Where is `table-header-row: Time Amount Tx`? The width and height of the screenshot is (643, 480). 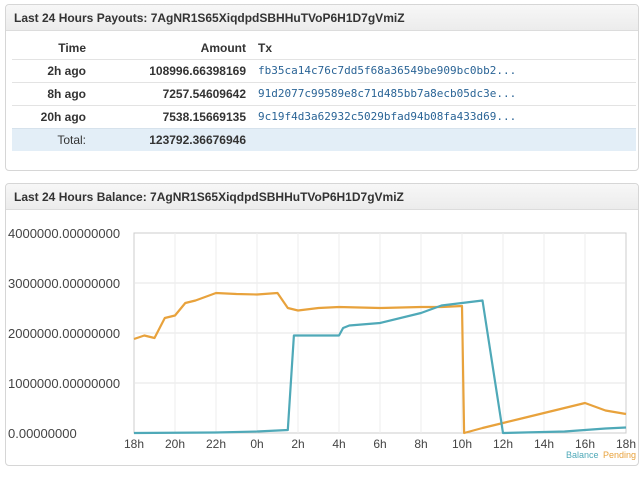
table-header-row: Time Amount Tx is located at coordinates (324, 48).